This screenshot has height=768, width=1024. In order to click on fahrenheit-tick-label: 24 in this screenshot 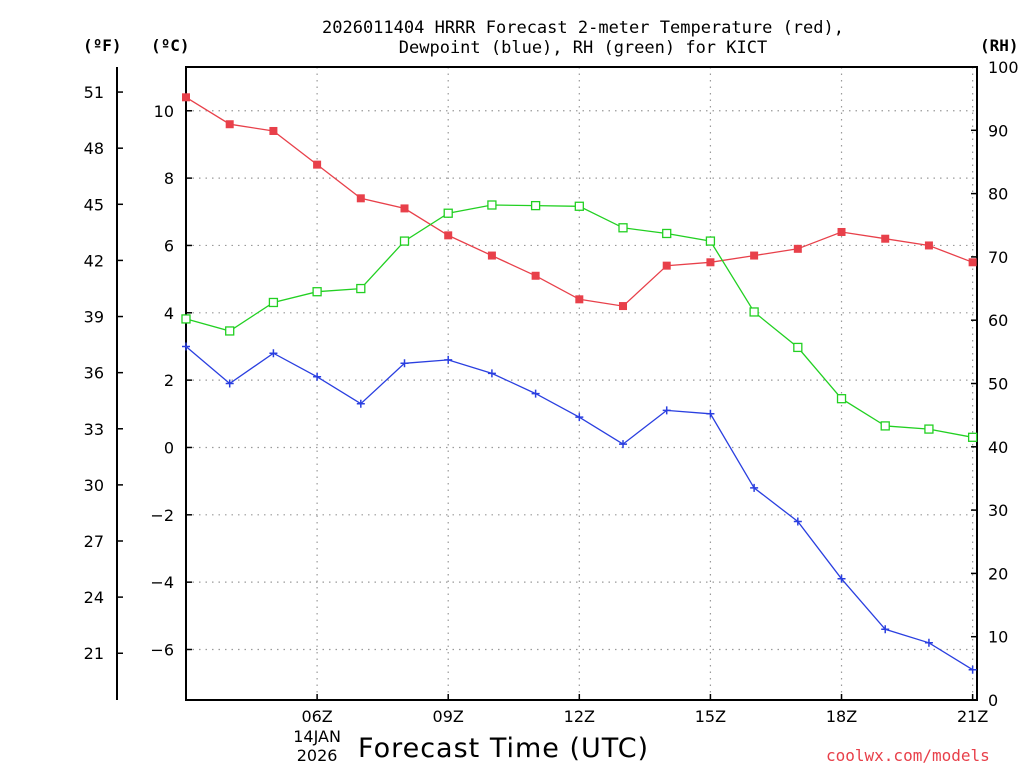, I will do `click(94, 597)`.